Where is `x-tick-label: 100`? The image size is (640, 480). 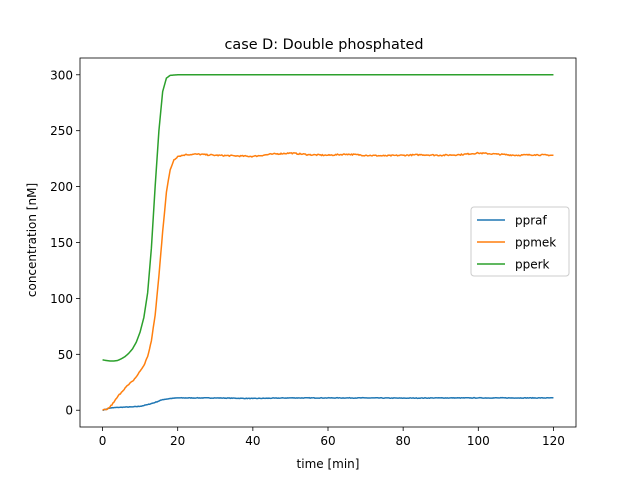
x-tick-label: 100 is located at coordinates (478, 441).